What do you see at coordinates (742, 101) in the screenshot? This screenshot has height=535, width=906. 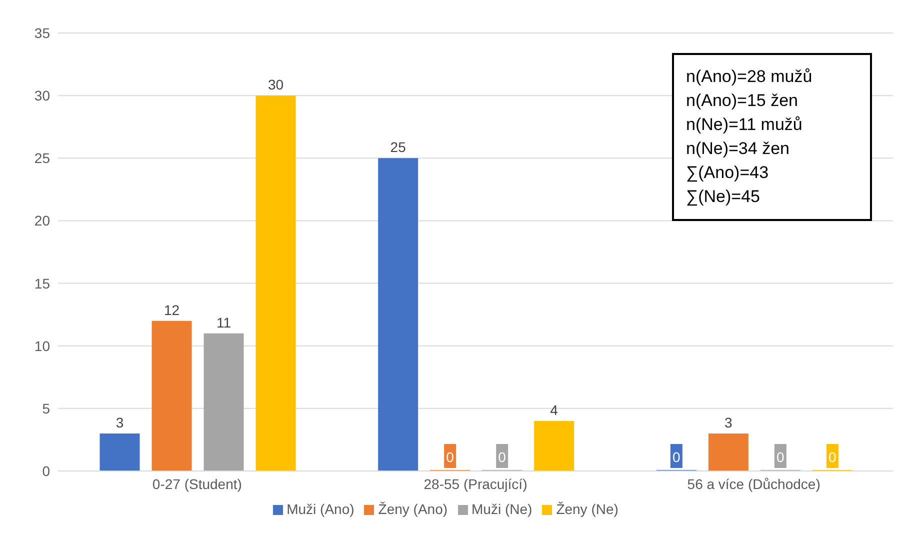 I see `annotation: n(Ano)=15 žen` at bounding box center [742, 101].